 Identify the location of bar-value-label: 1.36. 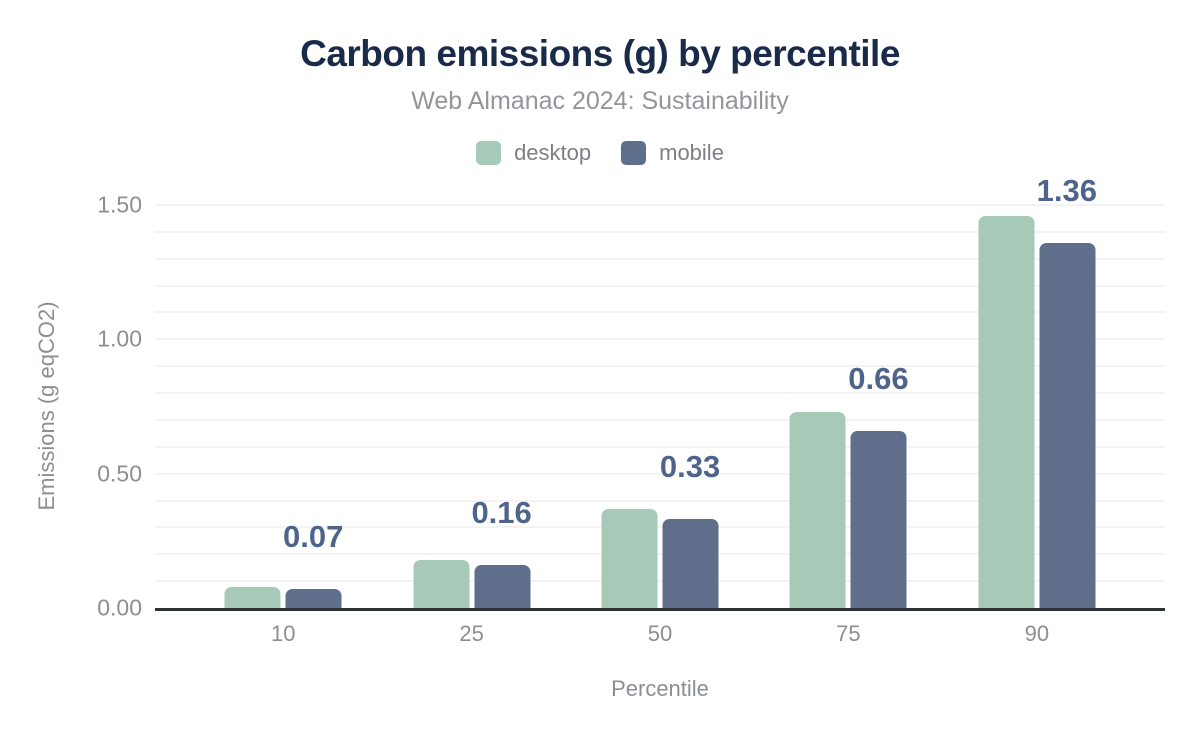
(1066, 190).